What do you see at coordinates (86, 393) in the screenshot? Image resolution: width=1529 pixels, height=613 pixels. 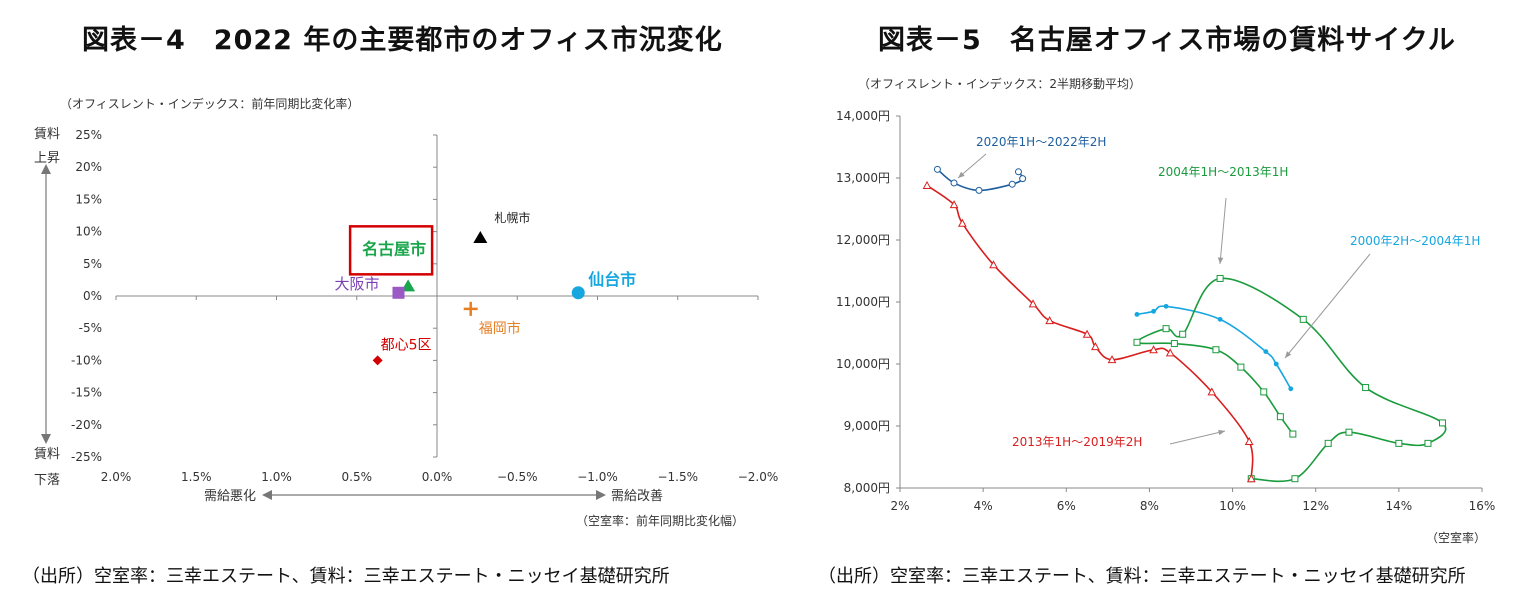 I see `y-tick-label: -15%` at bounding box center [86, 393].